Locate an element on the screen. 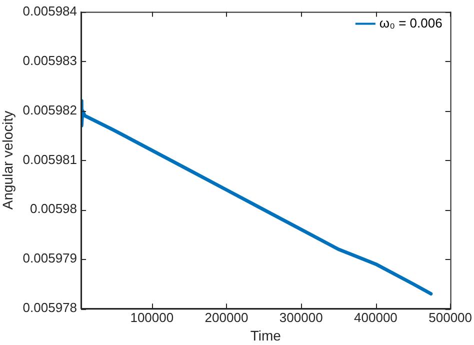 This screenshot has height=345, width=474. x-tick-label: 200000 is located at coordinates (226, 317).